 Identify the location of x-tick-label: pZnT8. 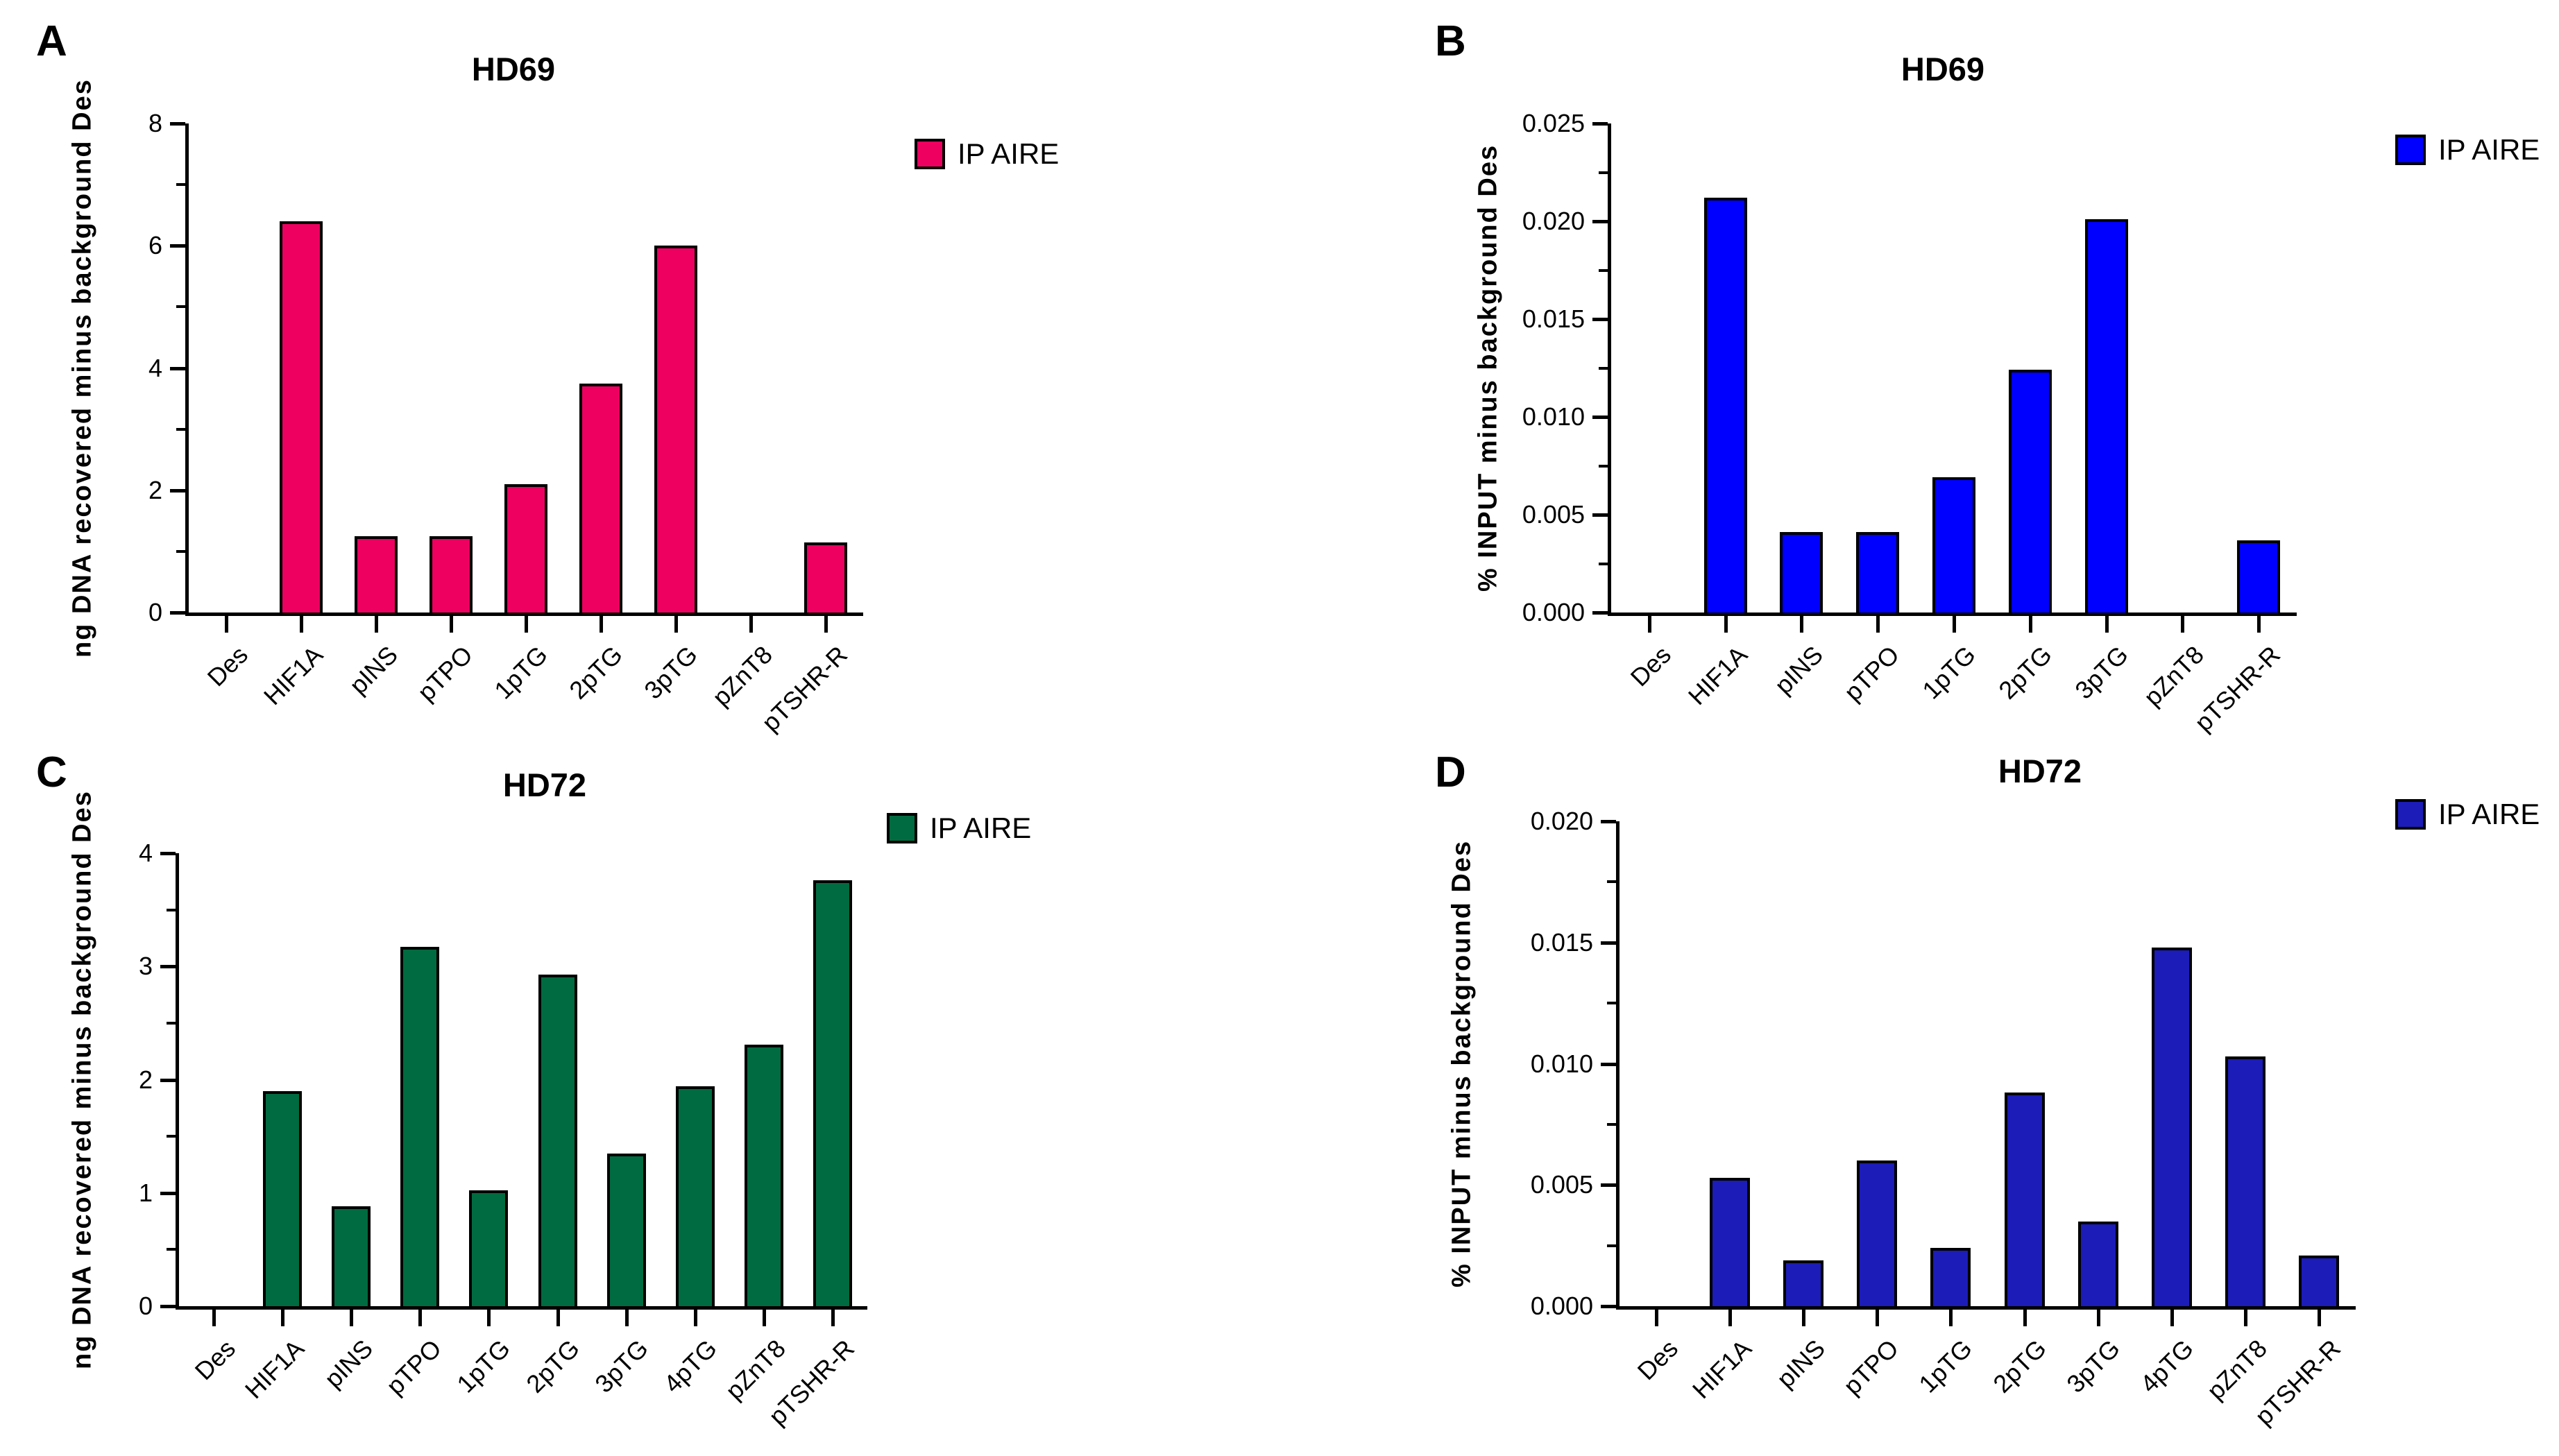
(2174, 676).